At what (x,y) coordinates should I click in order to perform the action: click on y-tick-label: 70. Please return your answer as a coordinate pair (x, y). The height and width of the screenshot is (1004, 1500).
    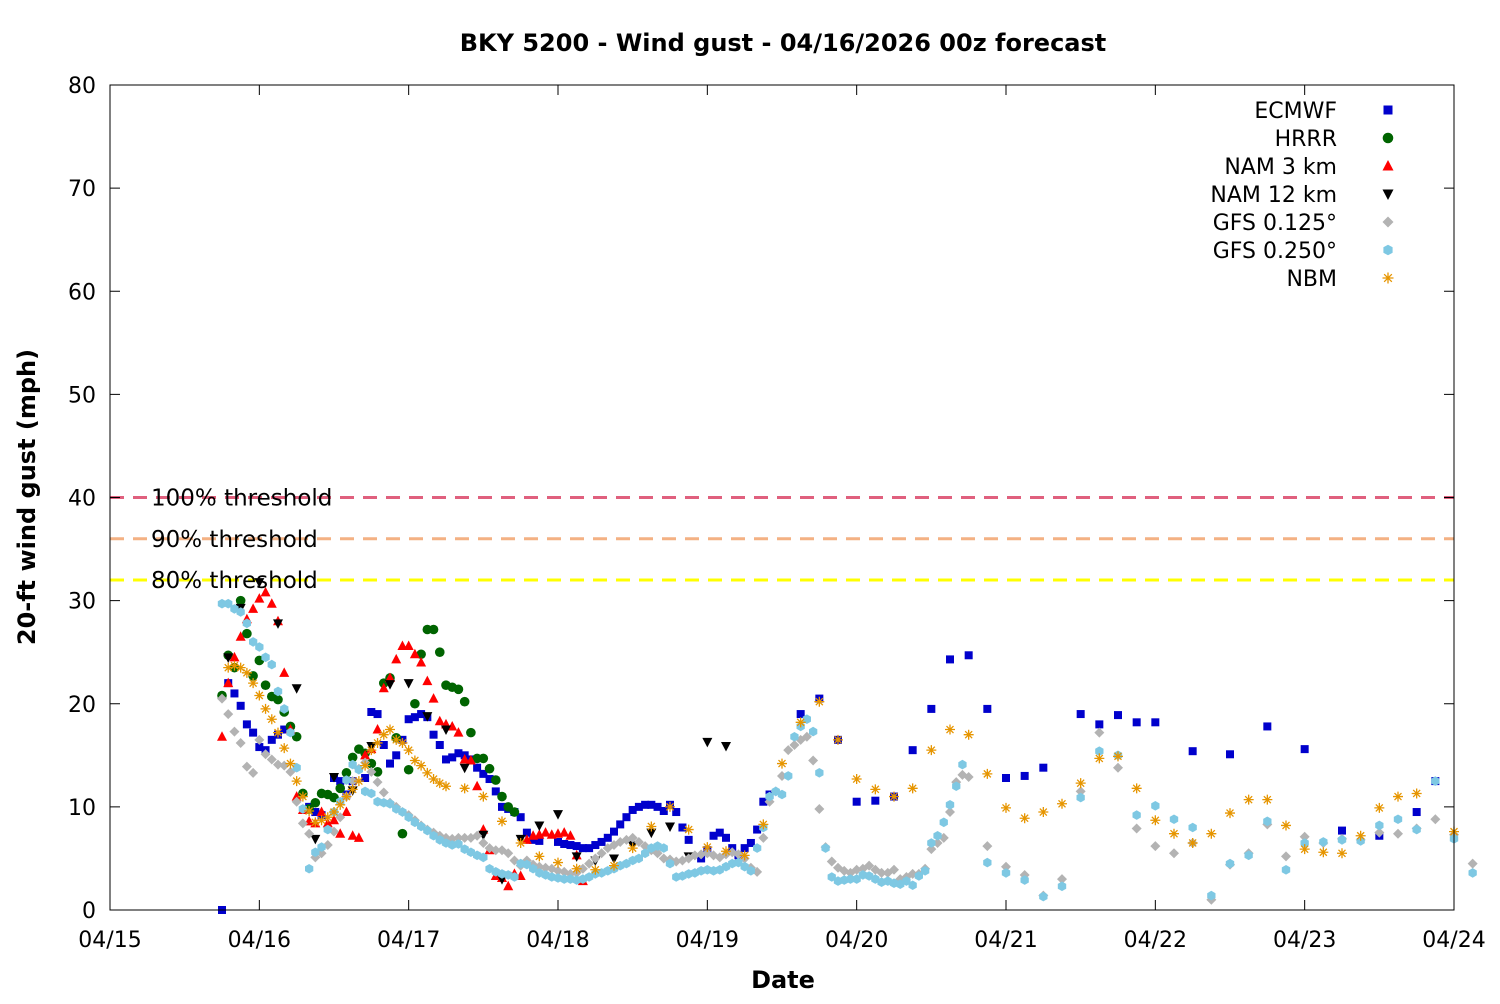
    Looking at the image, I should click on (82, 189).